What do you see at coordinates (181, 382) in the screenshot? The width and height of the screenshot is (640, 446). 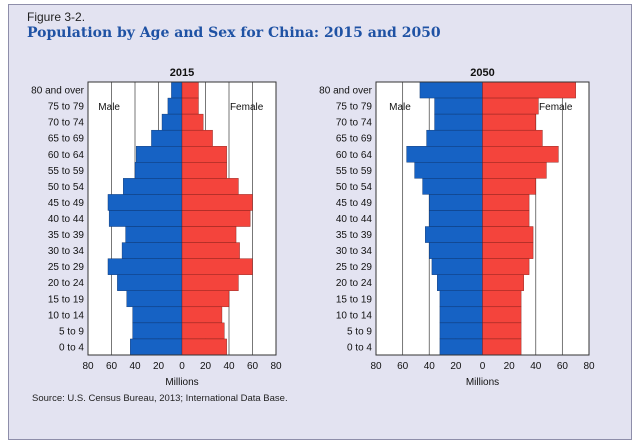 I see `x-axis-label: Millions` at bounding box center [181, 382].